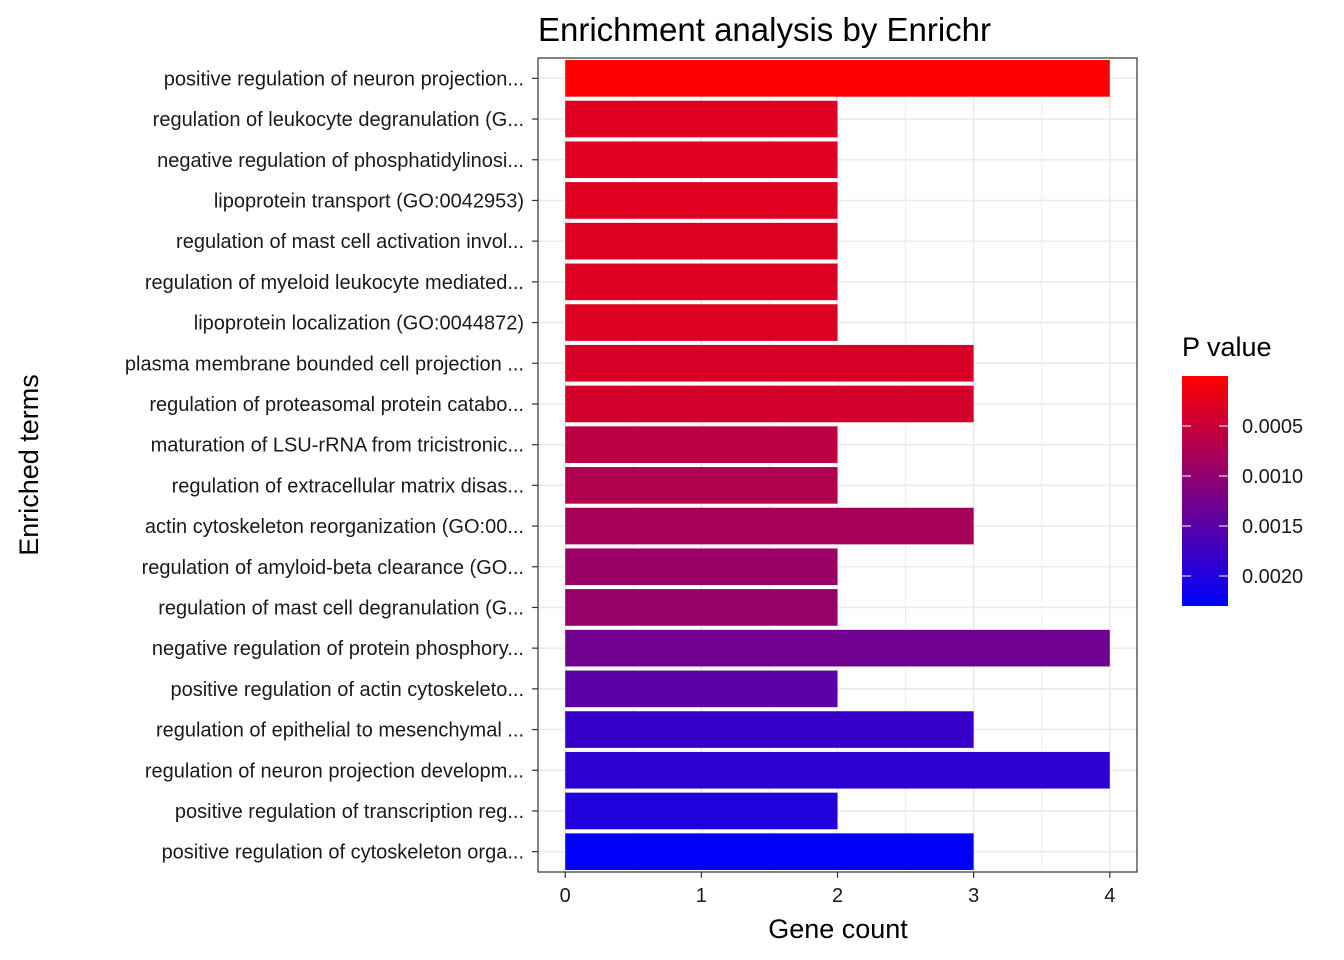 This screenshot has height=960, width=1344. Describe the element at coordinates (1272, 527) in the screenshot. I see `legend-tick-label: 0.0015` at that location.